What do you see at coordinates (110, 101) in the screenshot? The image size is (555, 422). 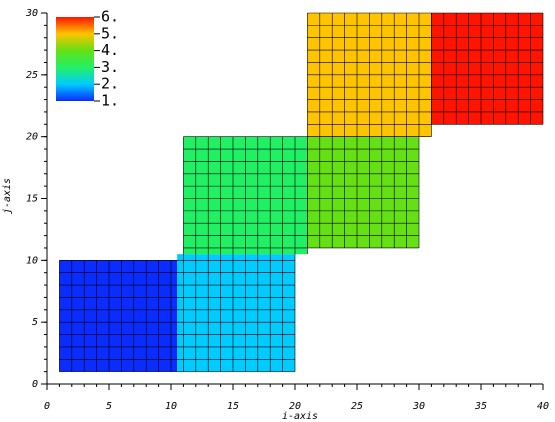 I see `colorbar-tick-label: 1.` at bounding box center [110, 101].